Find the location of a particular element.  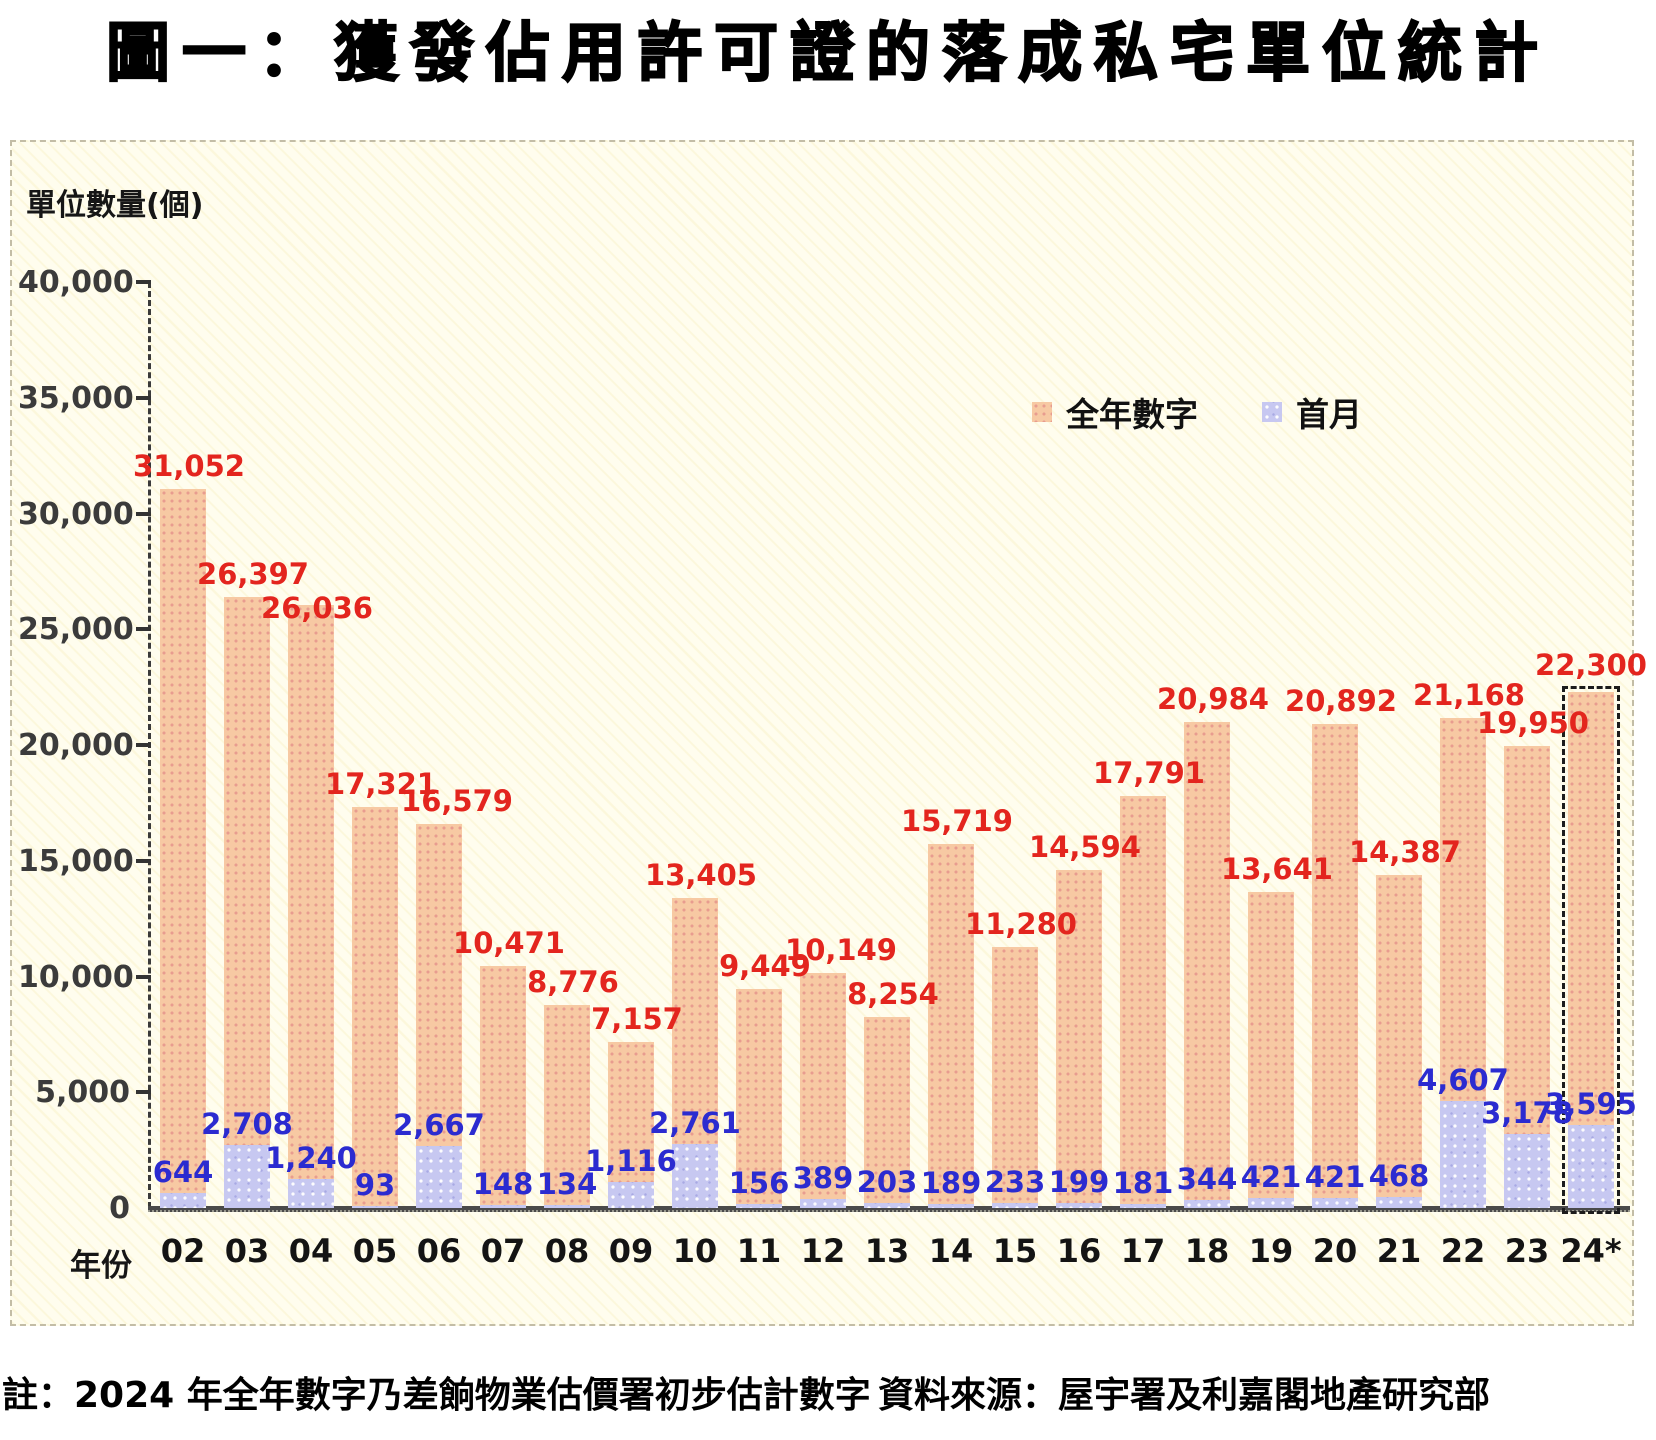

label-month-18: 344 is located at coordinates (1207, 1179).